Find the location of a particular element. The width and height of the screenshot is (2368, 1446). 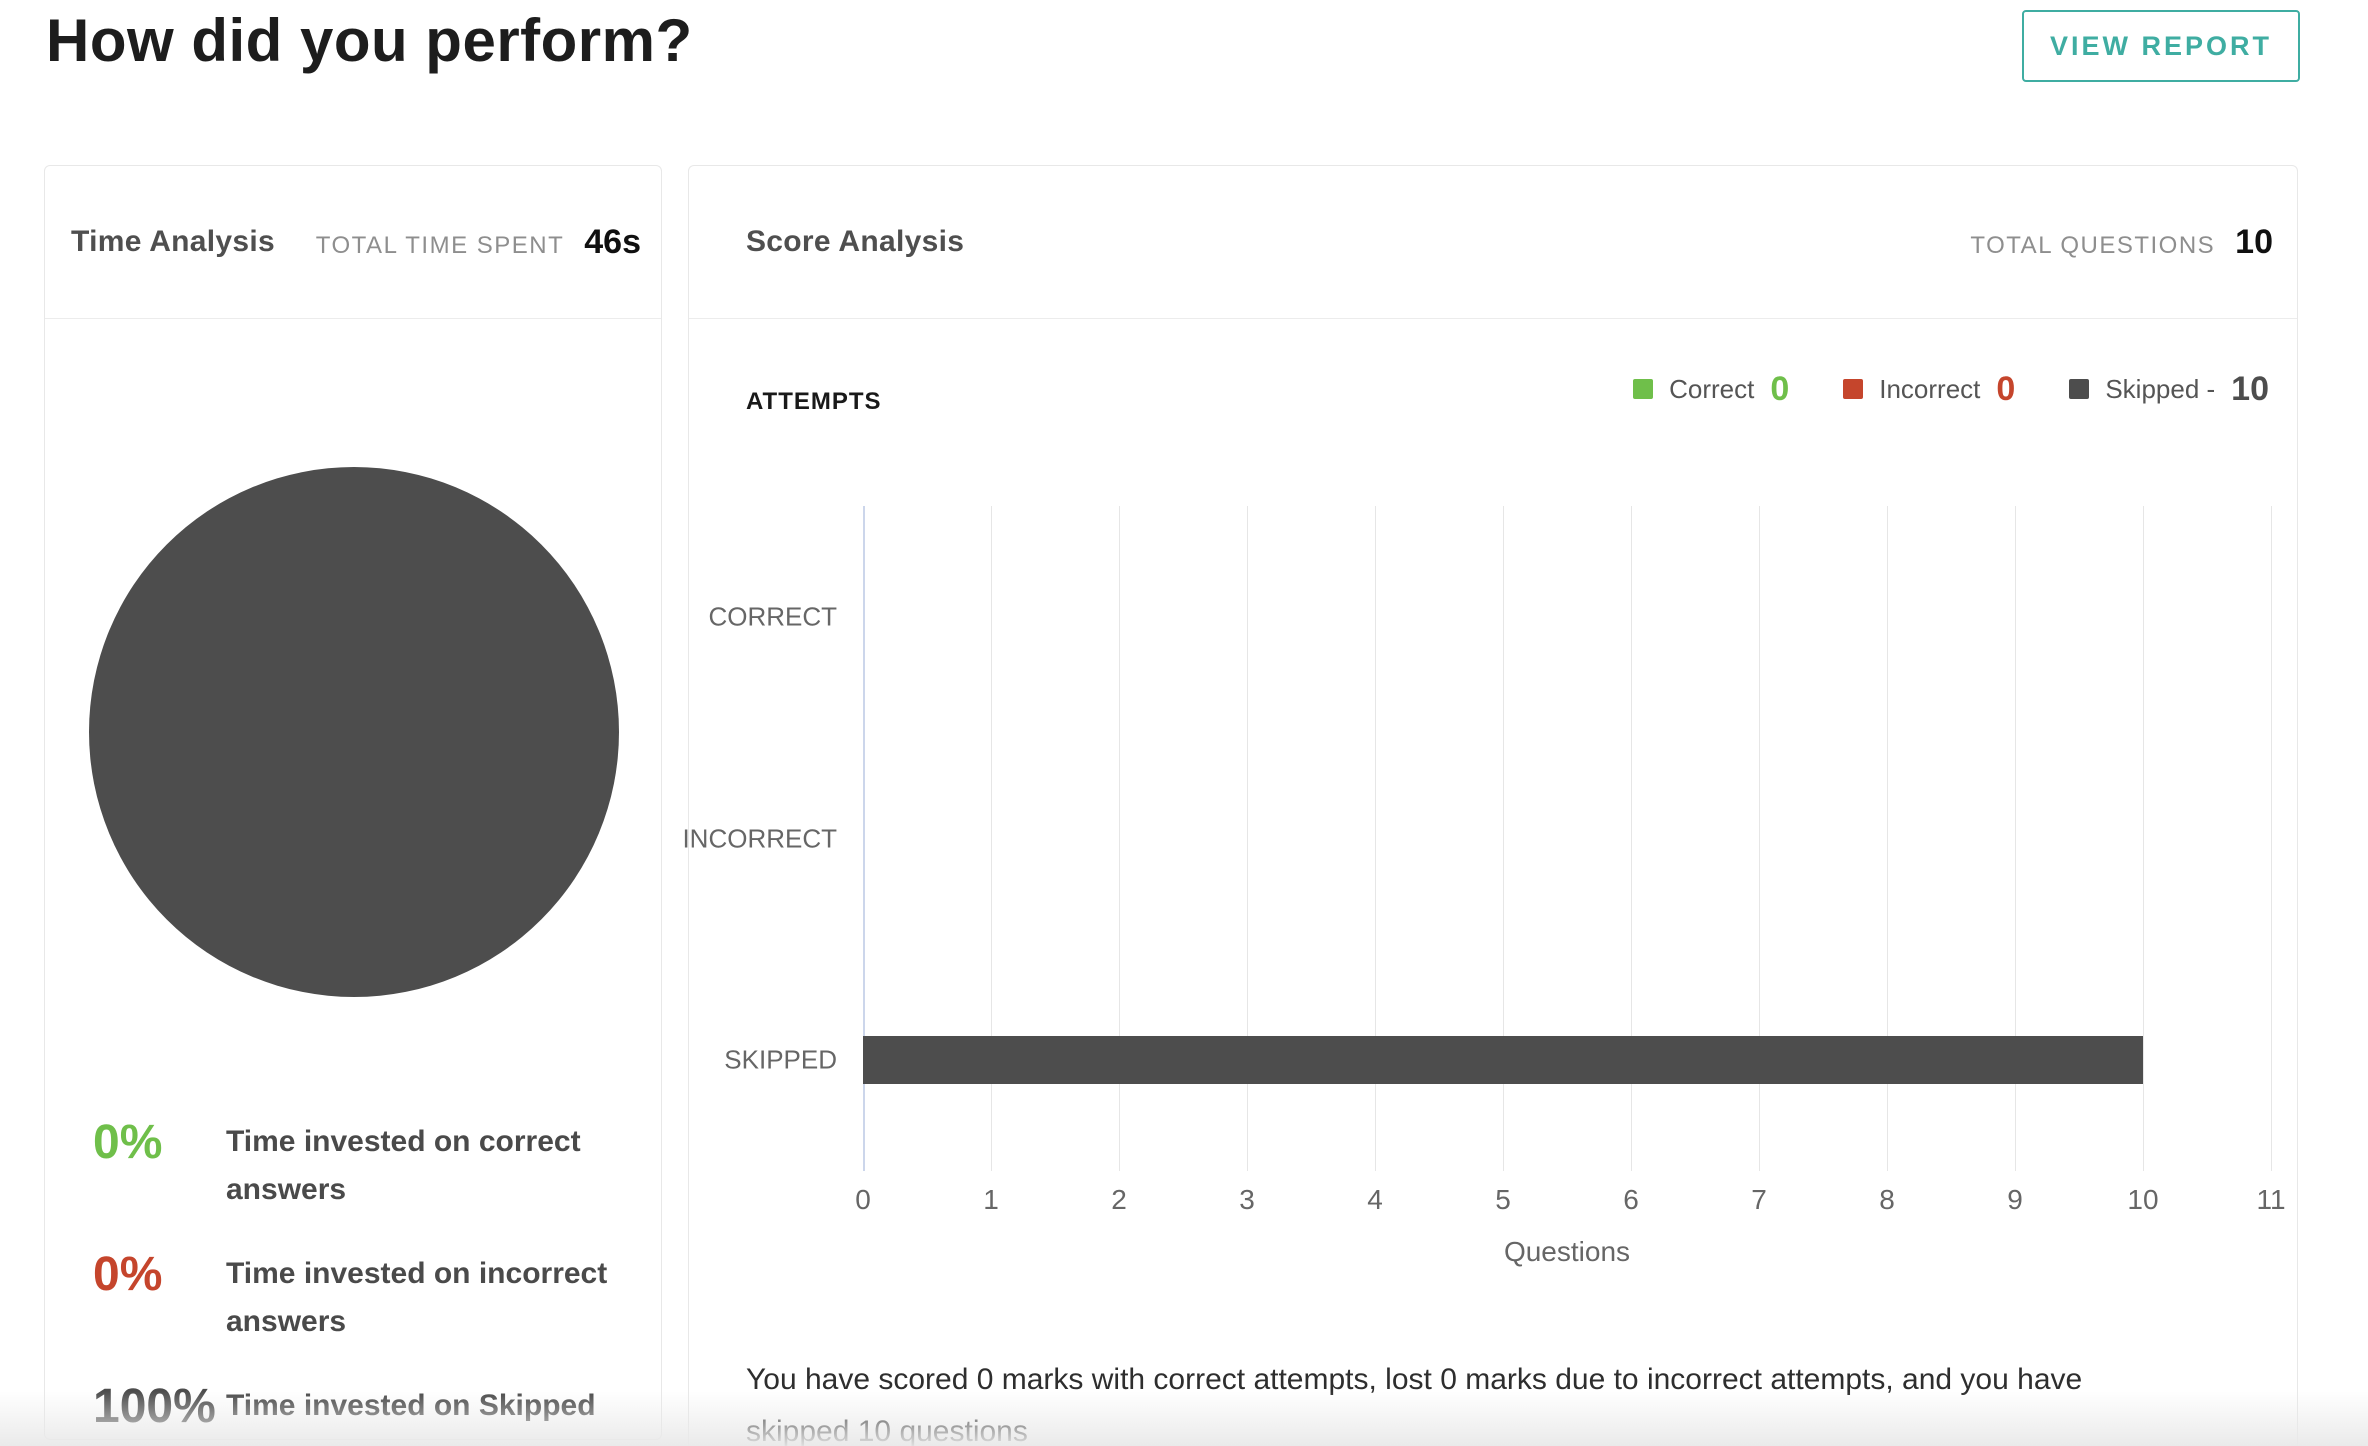

x-tick-label: 0 is located at coordinates (863, 1199).